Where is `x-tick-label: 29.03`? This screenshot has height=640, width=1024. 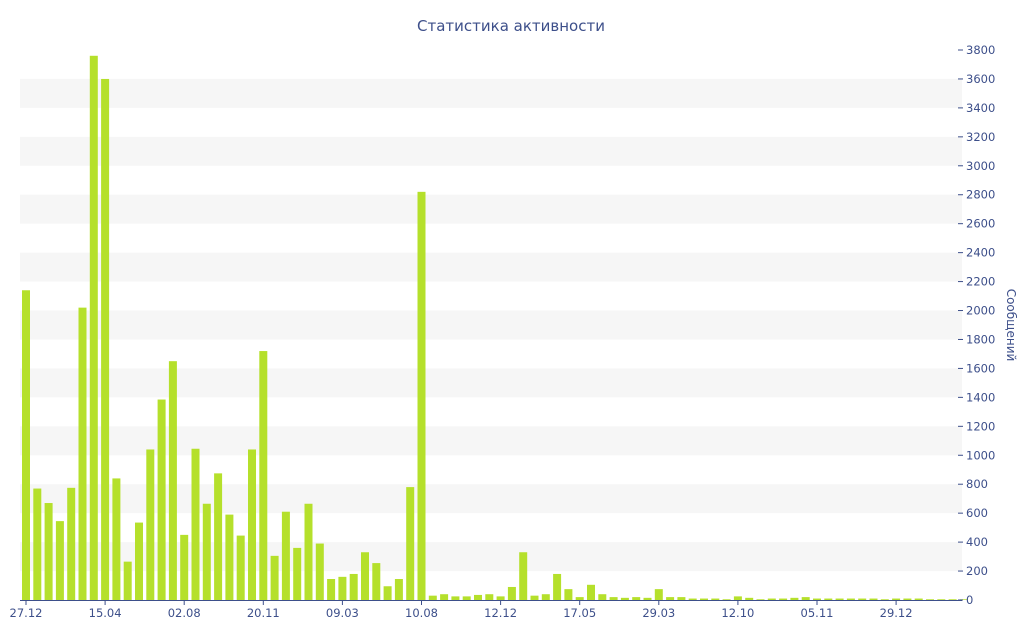
x-tick-label: 29.03 is located at coordinates (658, 613).